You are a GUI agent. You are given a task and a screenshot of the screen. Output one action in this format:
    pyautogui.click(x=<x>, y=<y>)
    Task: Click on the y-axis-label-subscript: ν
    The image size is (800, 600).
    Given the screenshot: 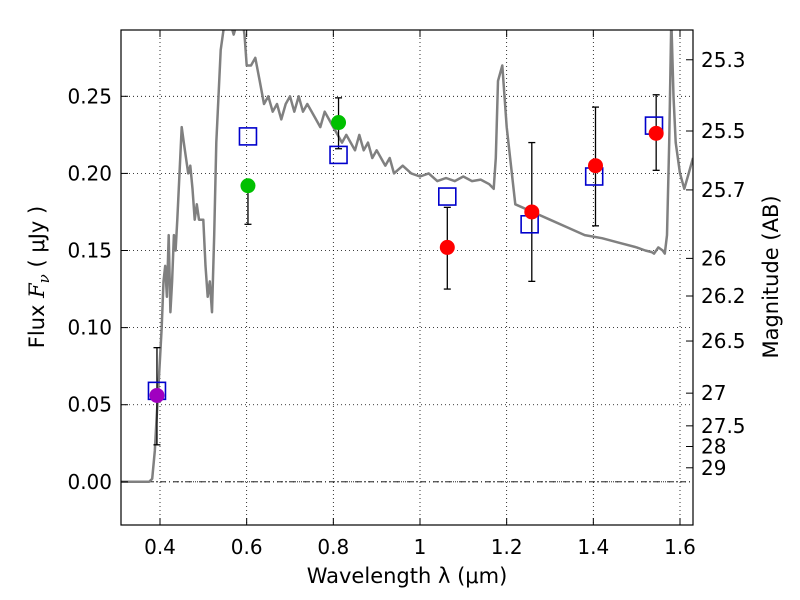 What is the action you would take?
    pyautogui.click(x=44, y=278)
    